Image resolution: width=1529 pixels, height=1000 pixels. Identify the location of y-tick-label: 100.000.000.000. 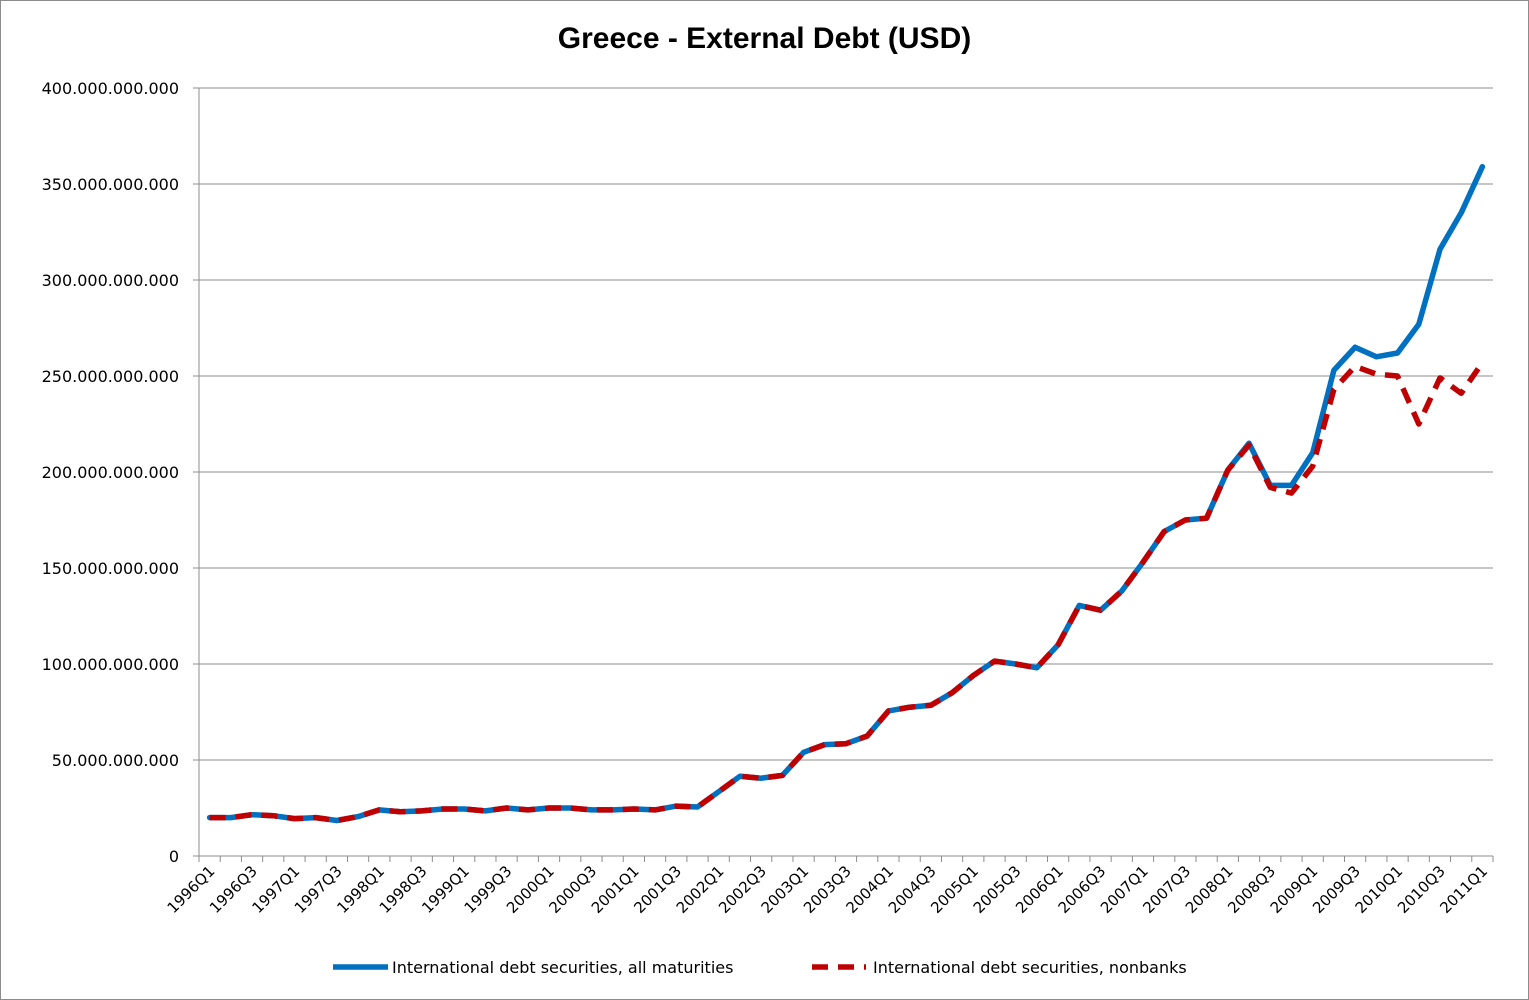
(110, 664).